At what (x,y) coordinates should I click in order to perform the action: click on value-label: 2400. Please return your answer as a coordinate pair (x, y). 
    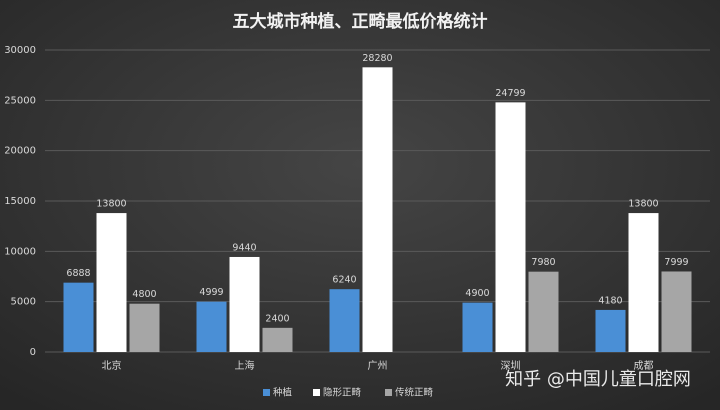
    Looking at the image, I should click on (277, 318).